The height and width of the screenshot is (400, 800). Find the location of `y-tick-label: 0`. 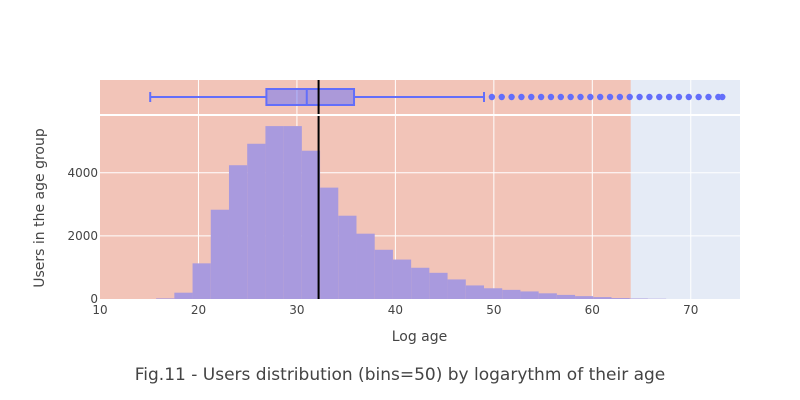

y-tick-label: 0 is located at coordinates (94, 299).